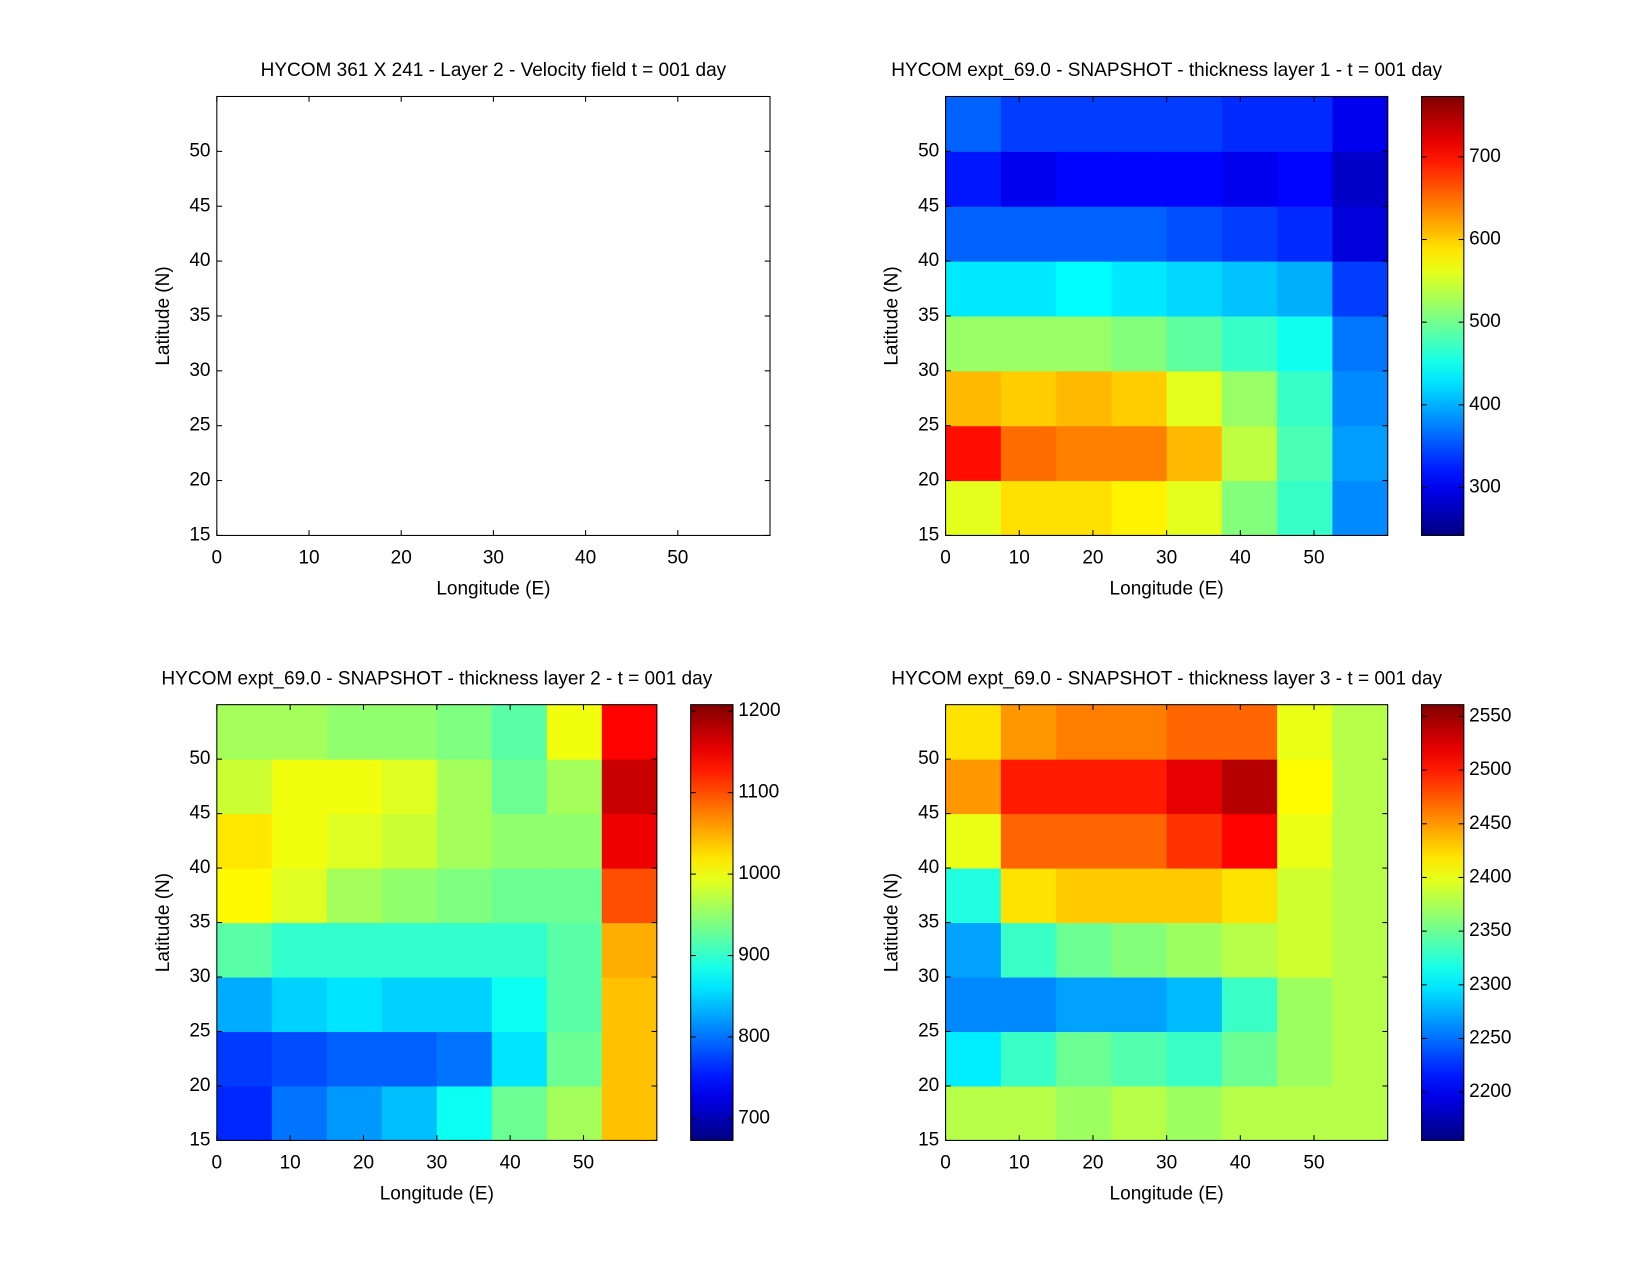  I want to click on colorbar-tick-label: 1200, so click(759, 710).